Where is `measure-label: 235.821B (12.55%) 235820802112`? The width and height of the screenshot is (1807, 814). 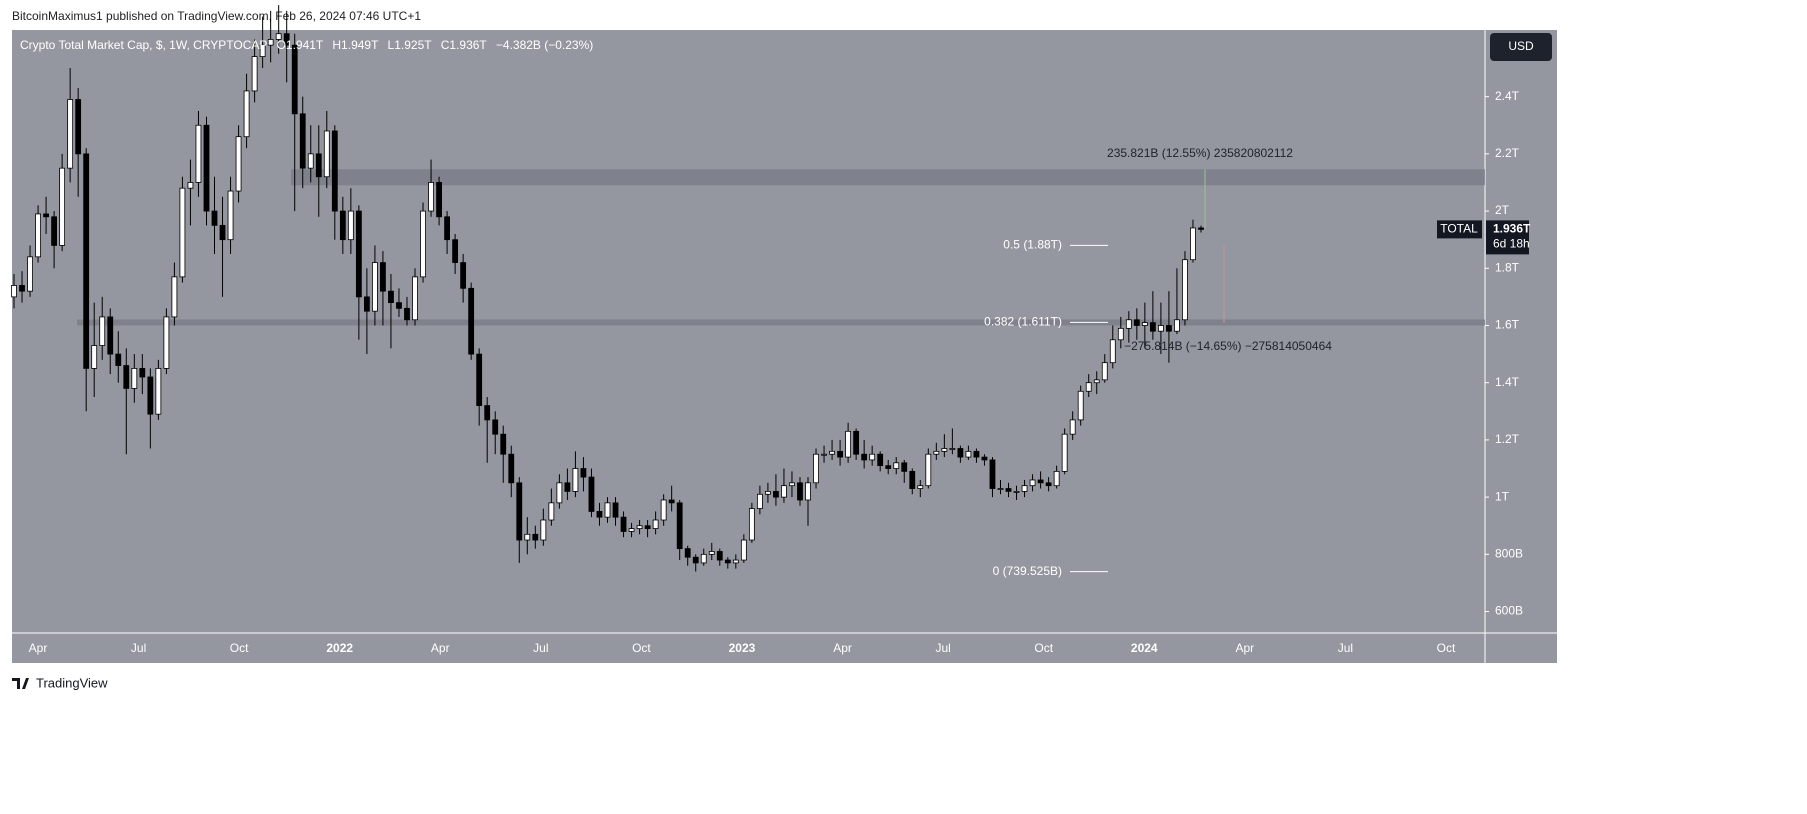
measure-label: 235.821B (12.55%) 235820802112 is located at coordinates (1200, 153).